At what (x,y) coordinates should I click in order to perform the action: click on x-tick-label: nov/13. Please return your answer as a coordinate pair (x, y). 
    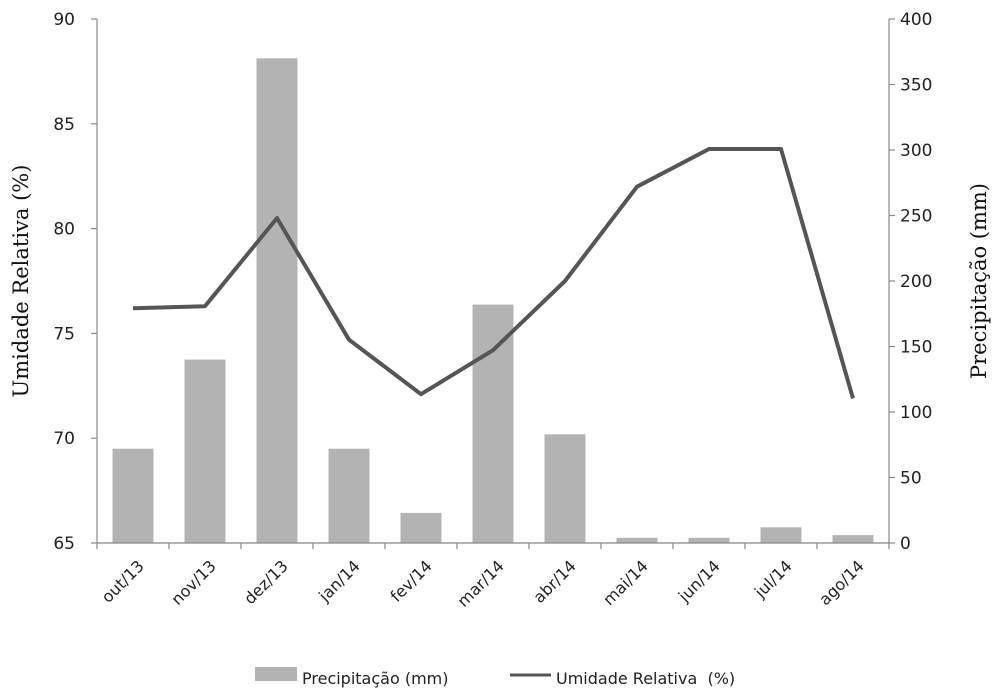
    Looking at the image, I should click on (193, 582).